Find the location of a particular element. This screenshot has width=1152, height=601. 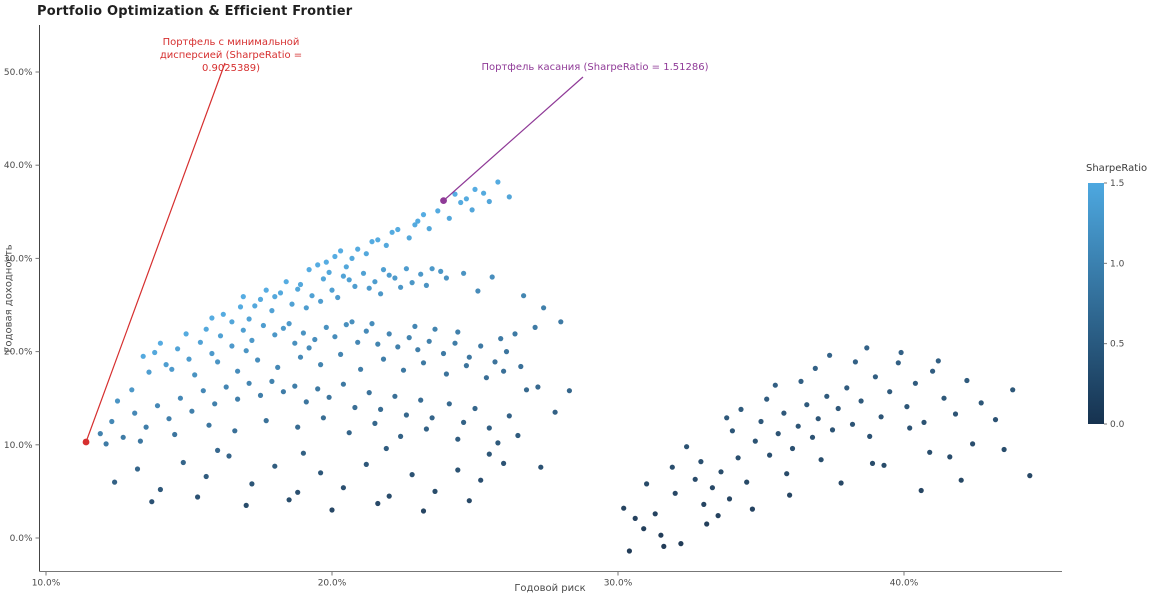

min-variance-point is located at coordinates (86, 442).